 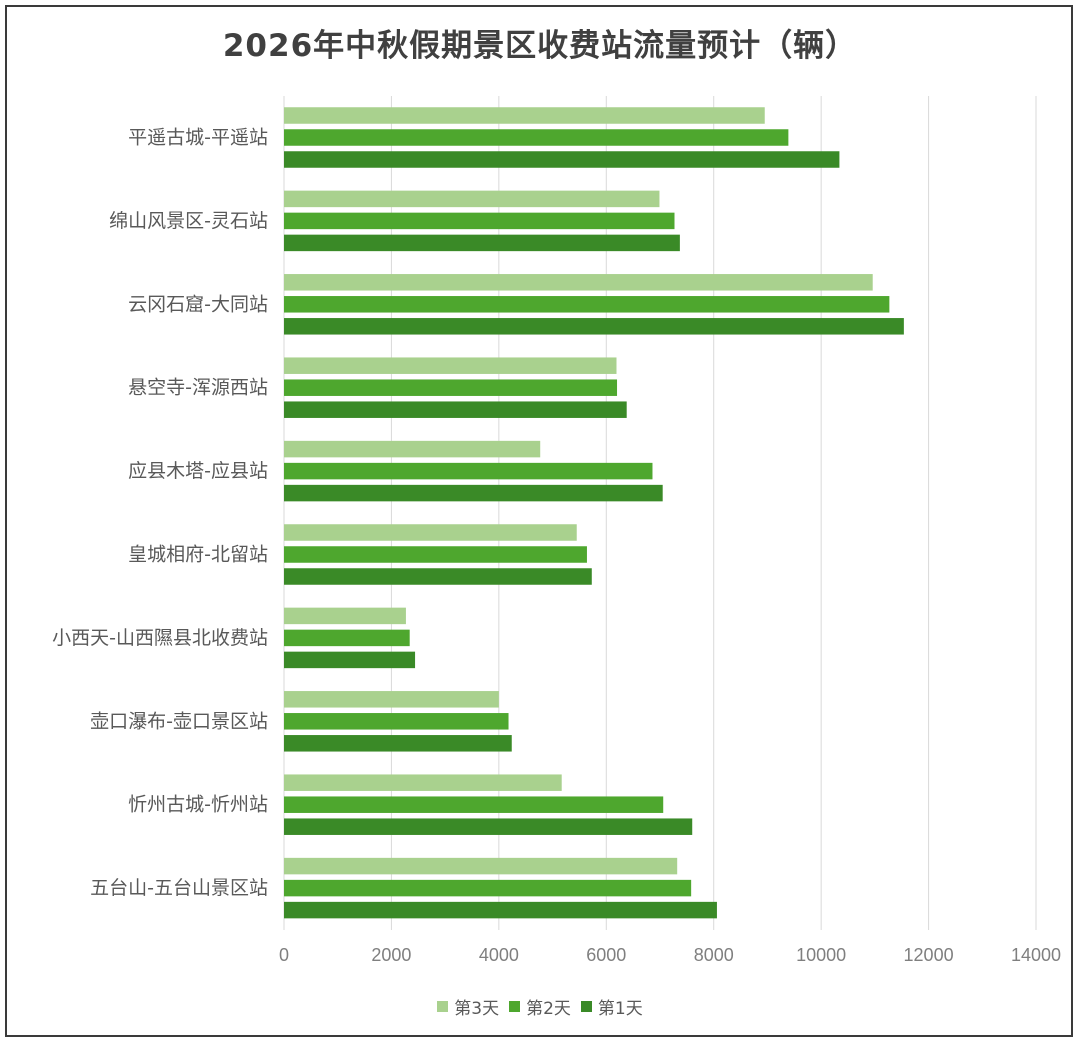 I want to click on legend-swatch-day1, so click(x=586, y=1006).